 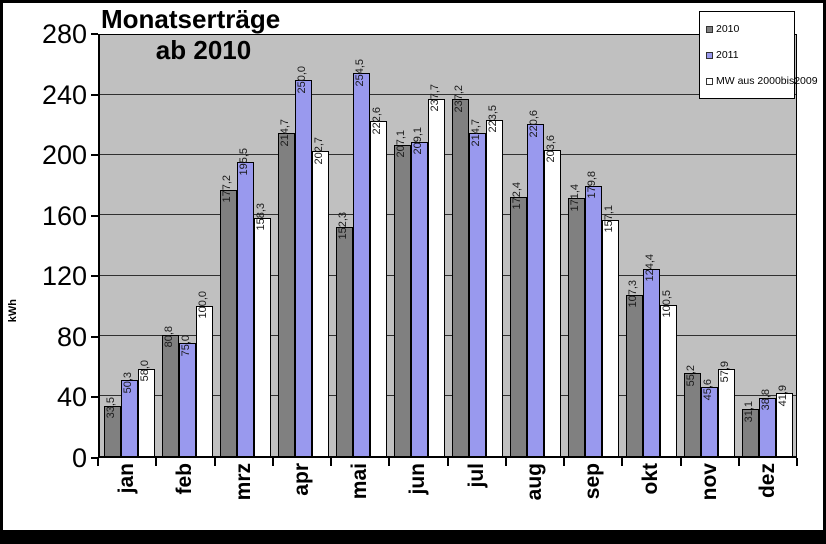 I want to click on bar-2010-apr: 214,7, so click(x=286, y=287).